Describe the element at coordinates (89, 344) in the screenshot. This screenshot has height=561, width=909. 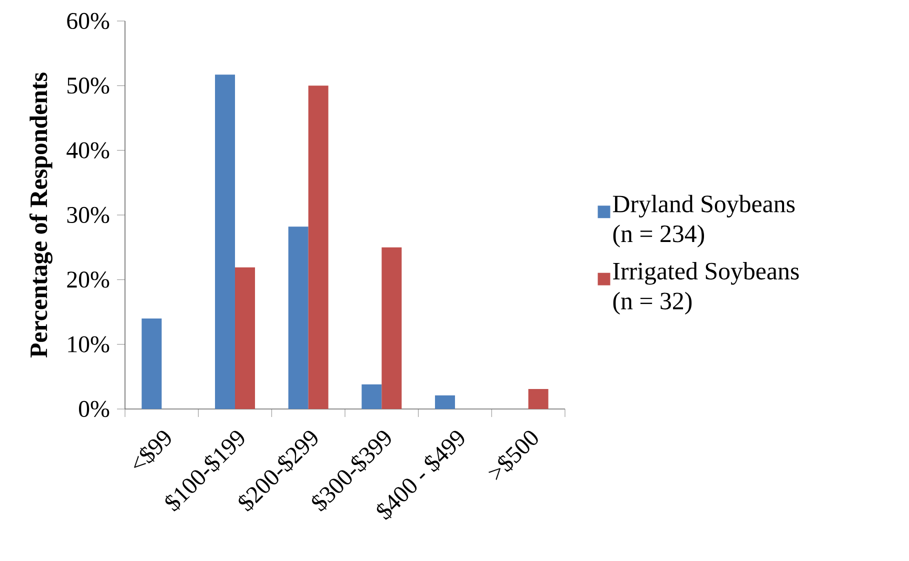
I see `y-tick-label: 10%` at that location.